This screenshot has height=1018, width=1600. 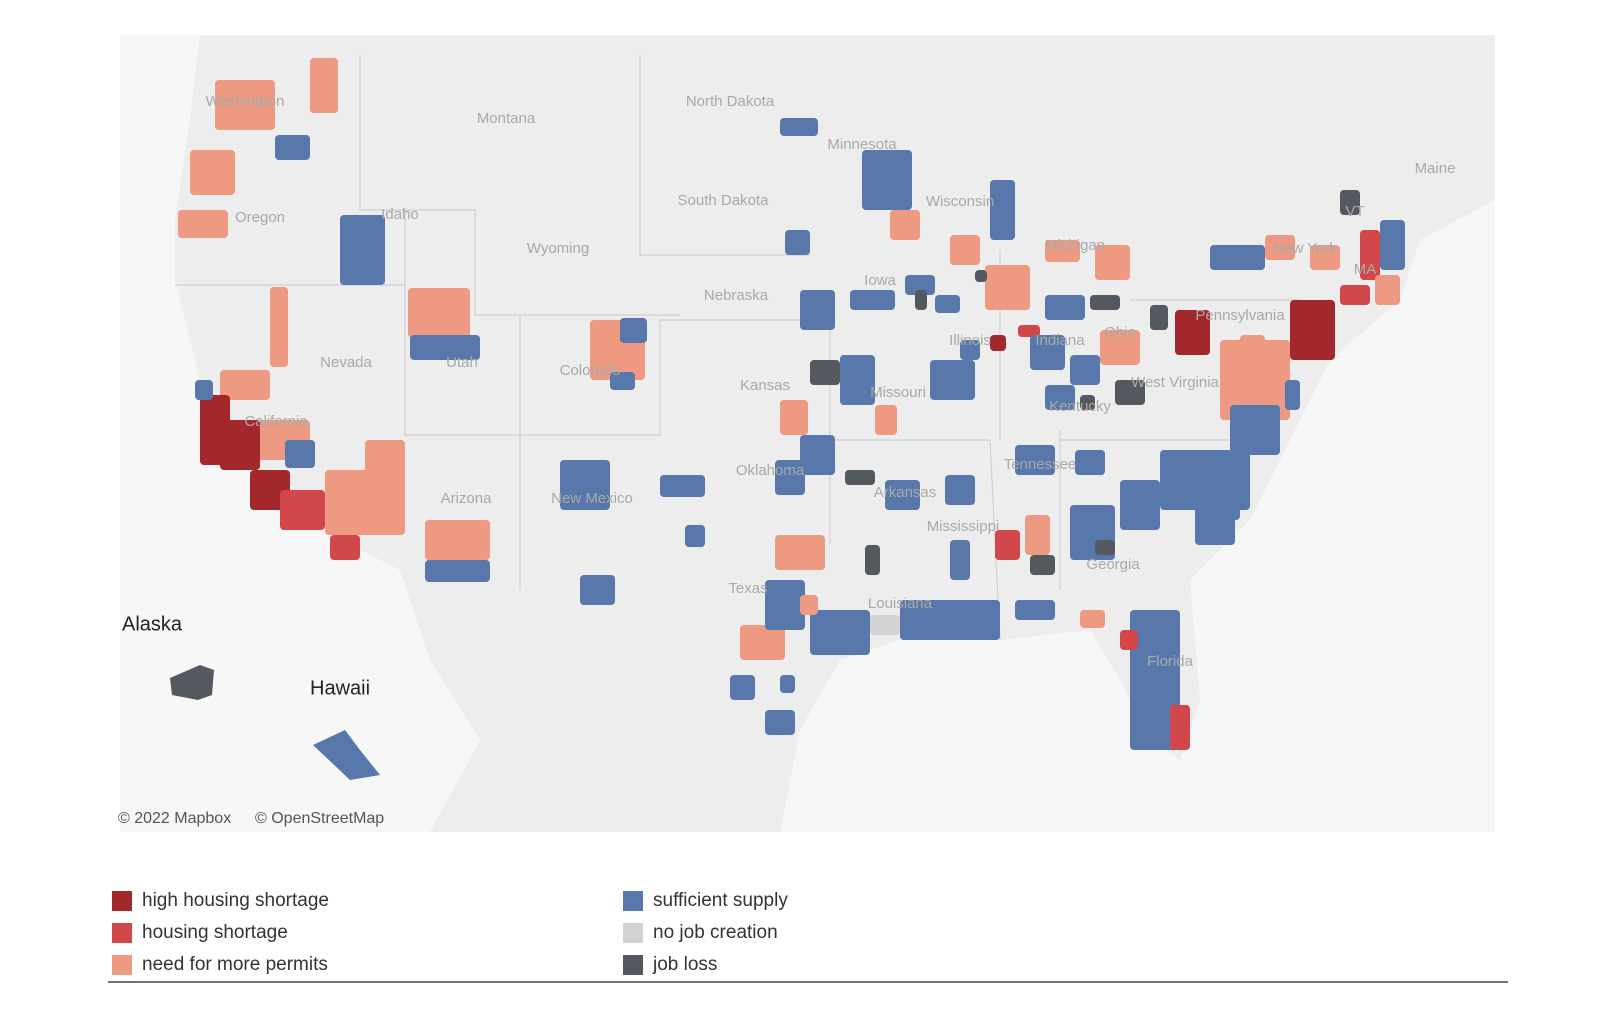 What do you see at coordinates (765, 385) in the screenshot?
I see `state-label: Kansas` at bounding box center [765, 385].